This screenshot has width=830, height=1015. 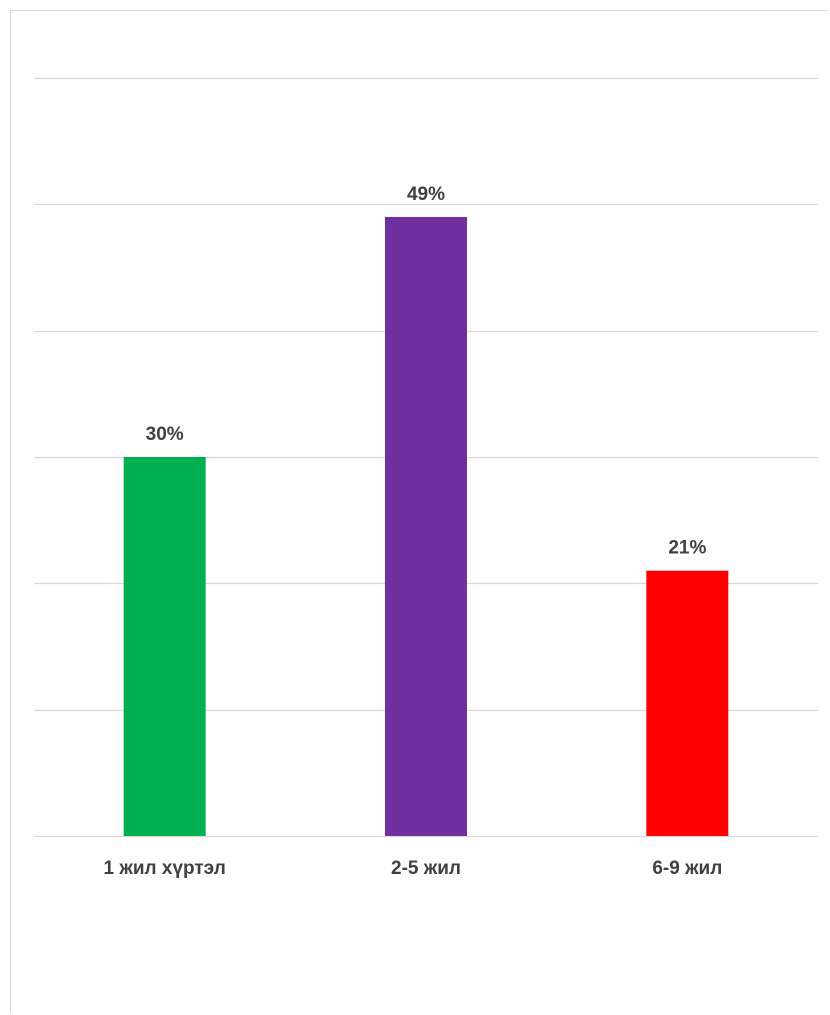 What do you see at coordinates (426, 868) in the screenshot?
I see `x-tick-label-2: 2-5 жил` at bounding box center [426, 868].